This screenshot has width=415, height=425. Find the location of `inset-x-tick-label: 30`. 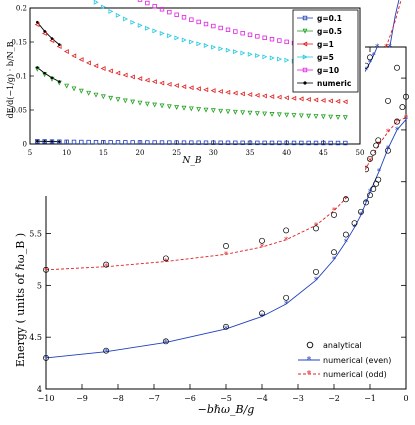

inset-x-tick-label: 30 is located at coordinates (213, 153).